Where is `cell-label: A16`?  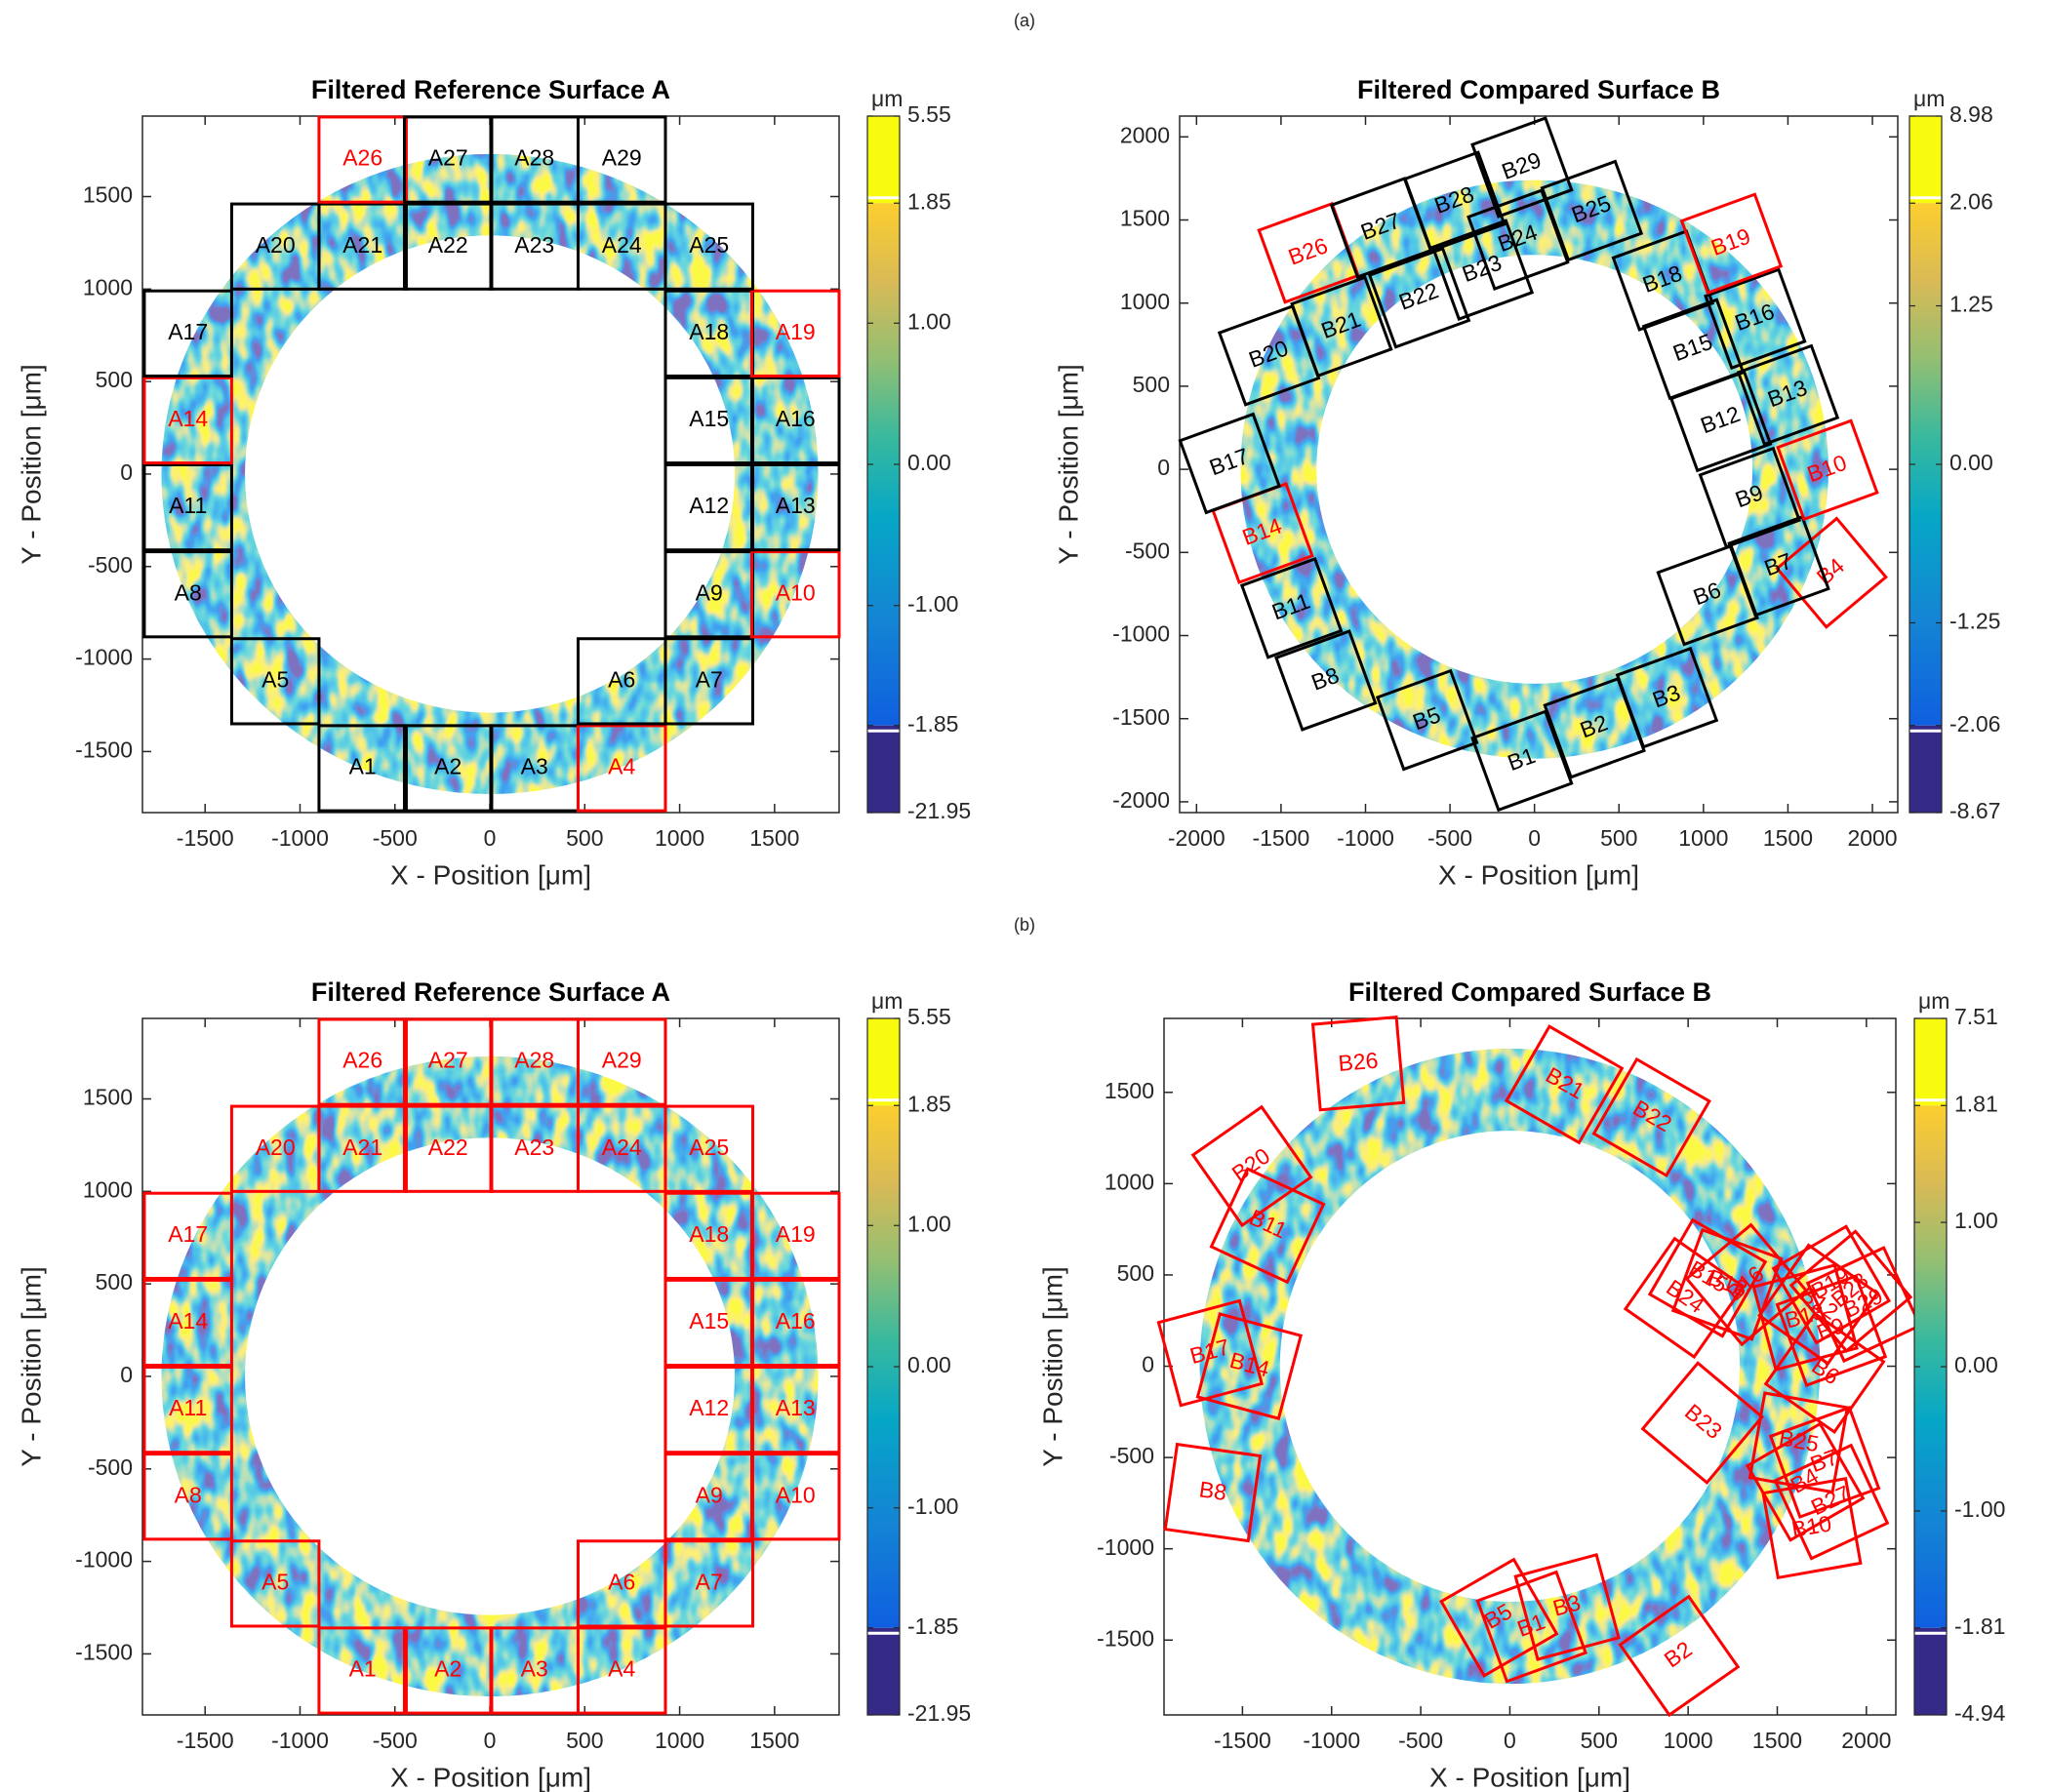
cell-label: A16 is located at coordinates (796, 1321).